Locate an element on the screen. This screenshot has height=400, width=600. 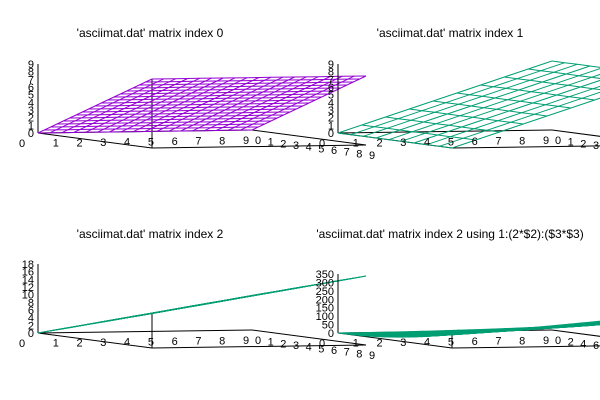
y-tick-label: 3 is located at coordinates (296, 346).